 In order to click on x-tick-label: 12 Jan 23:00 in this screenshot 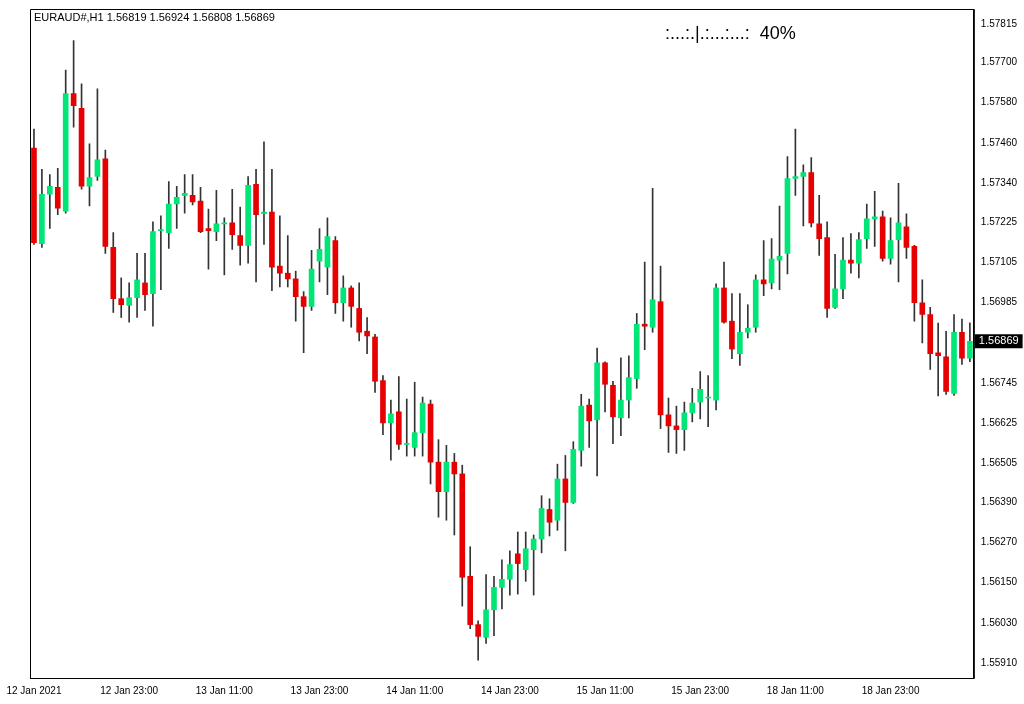, I will do `click(129, 690)`.